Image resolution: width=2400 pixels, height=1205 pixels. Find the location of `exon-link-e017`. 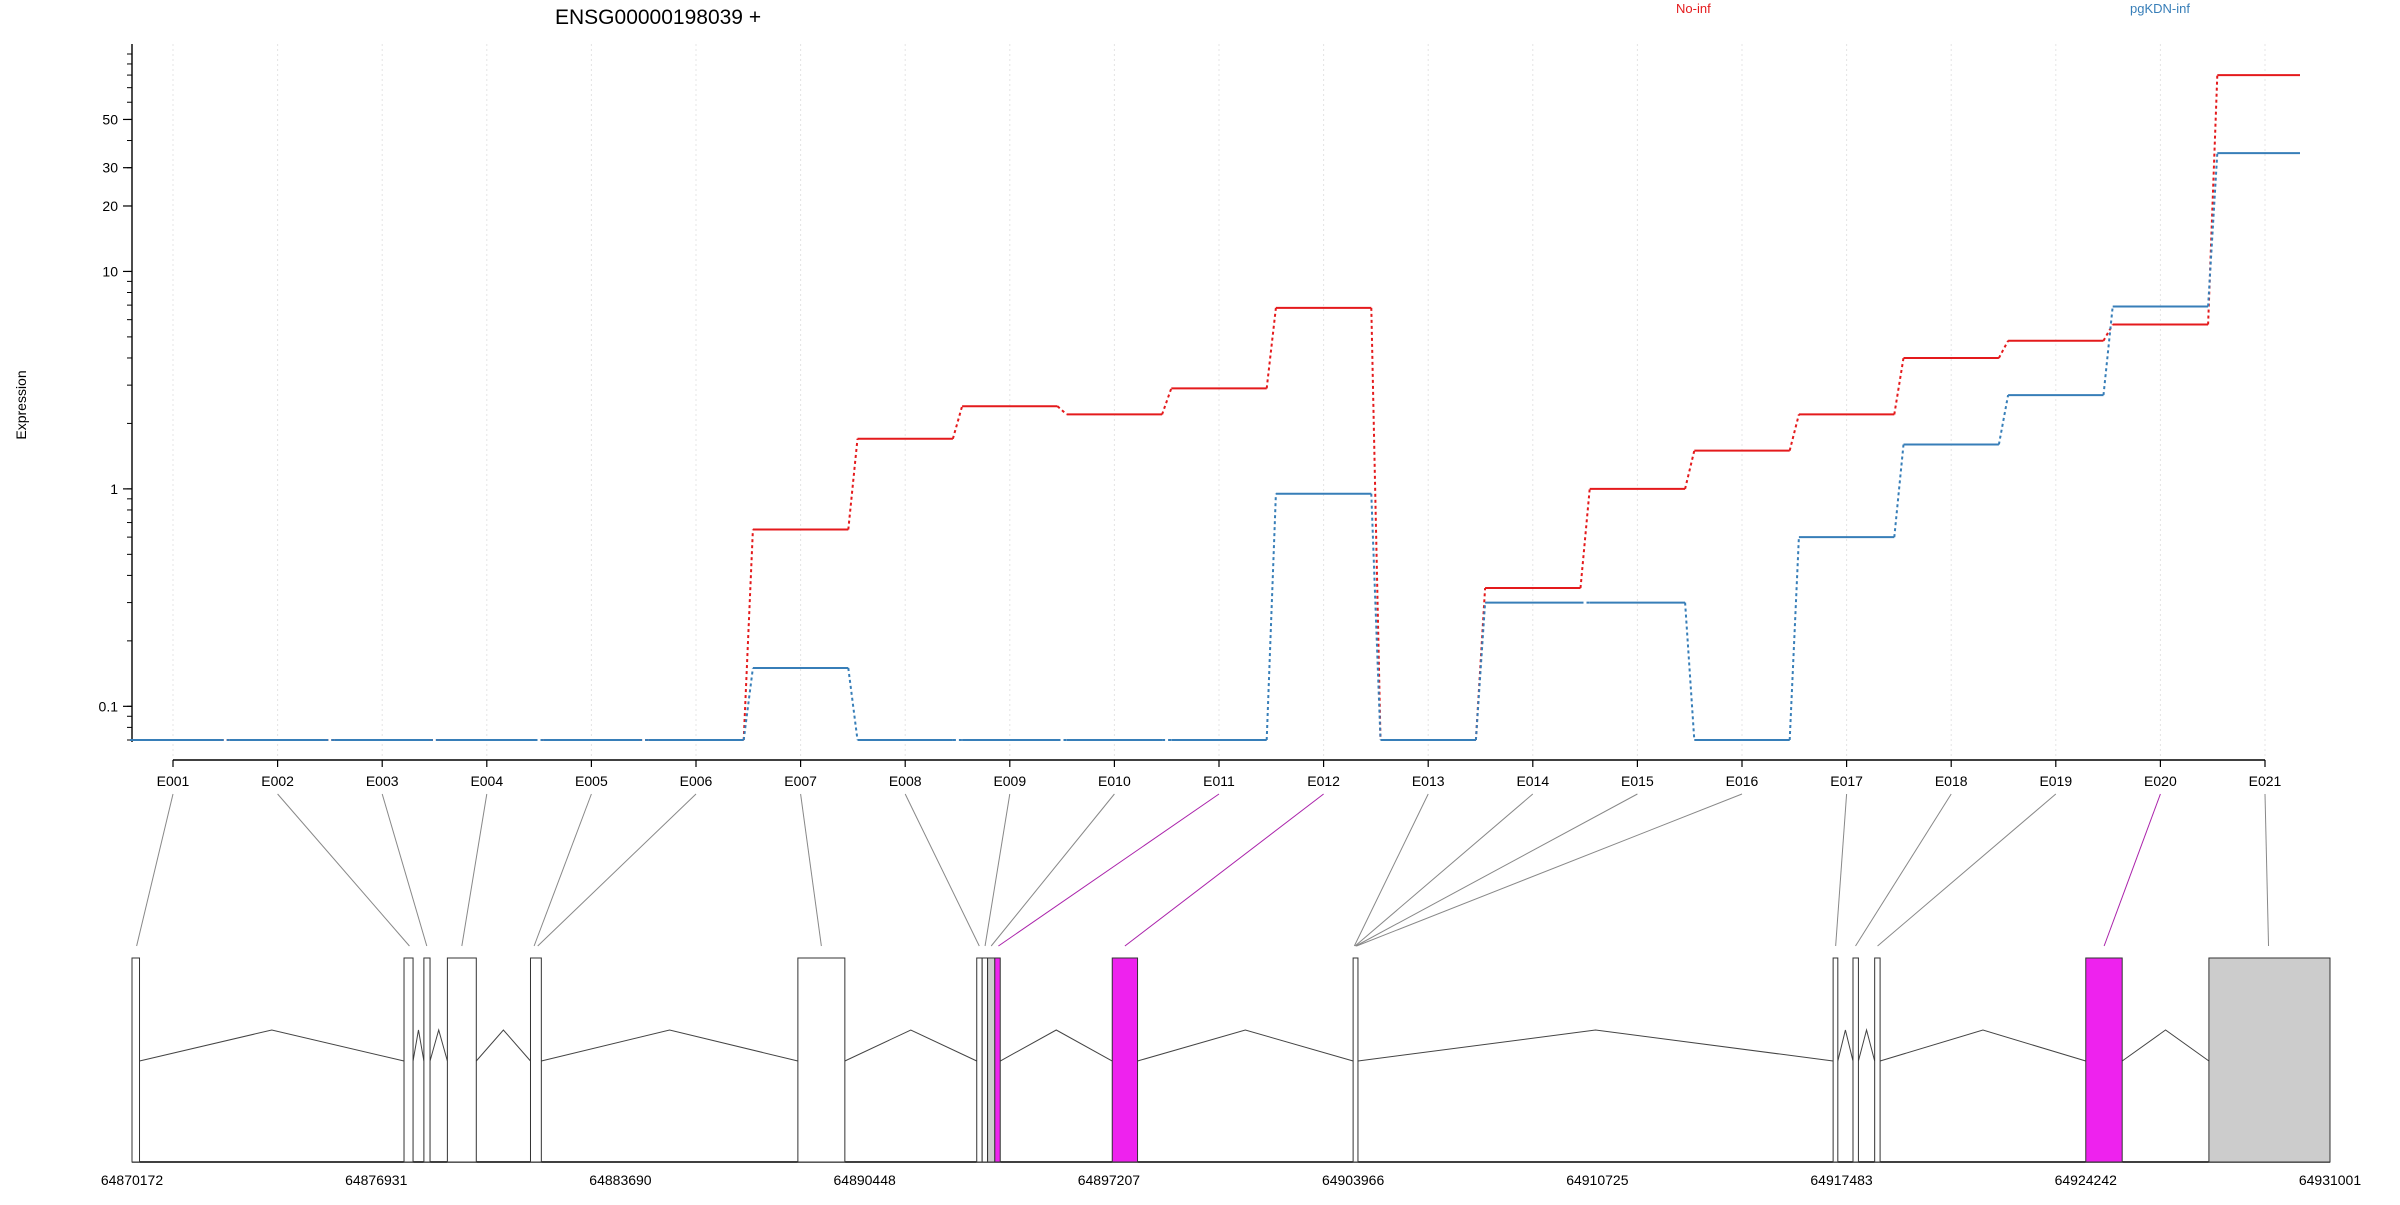

exon-link-e017 is located at coordinates (1841, 870).